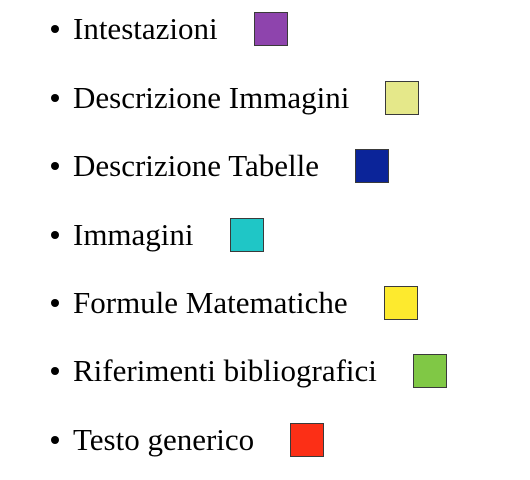  I want to click on legend-item-immagini: Immagini, so click(132, 235).